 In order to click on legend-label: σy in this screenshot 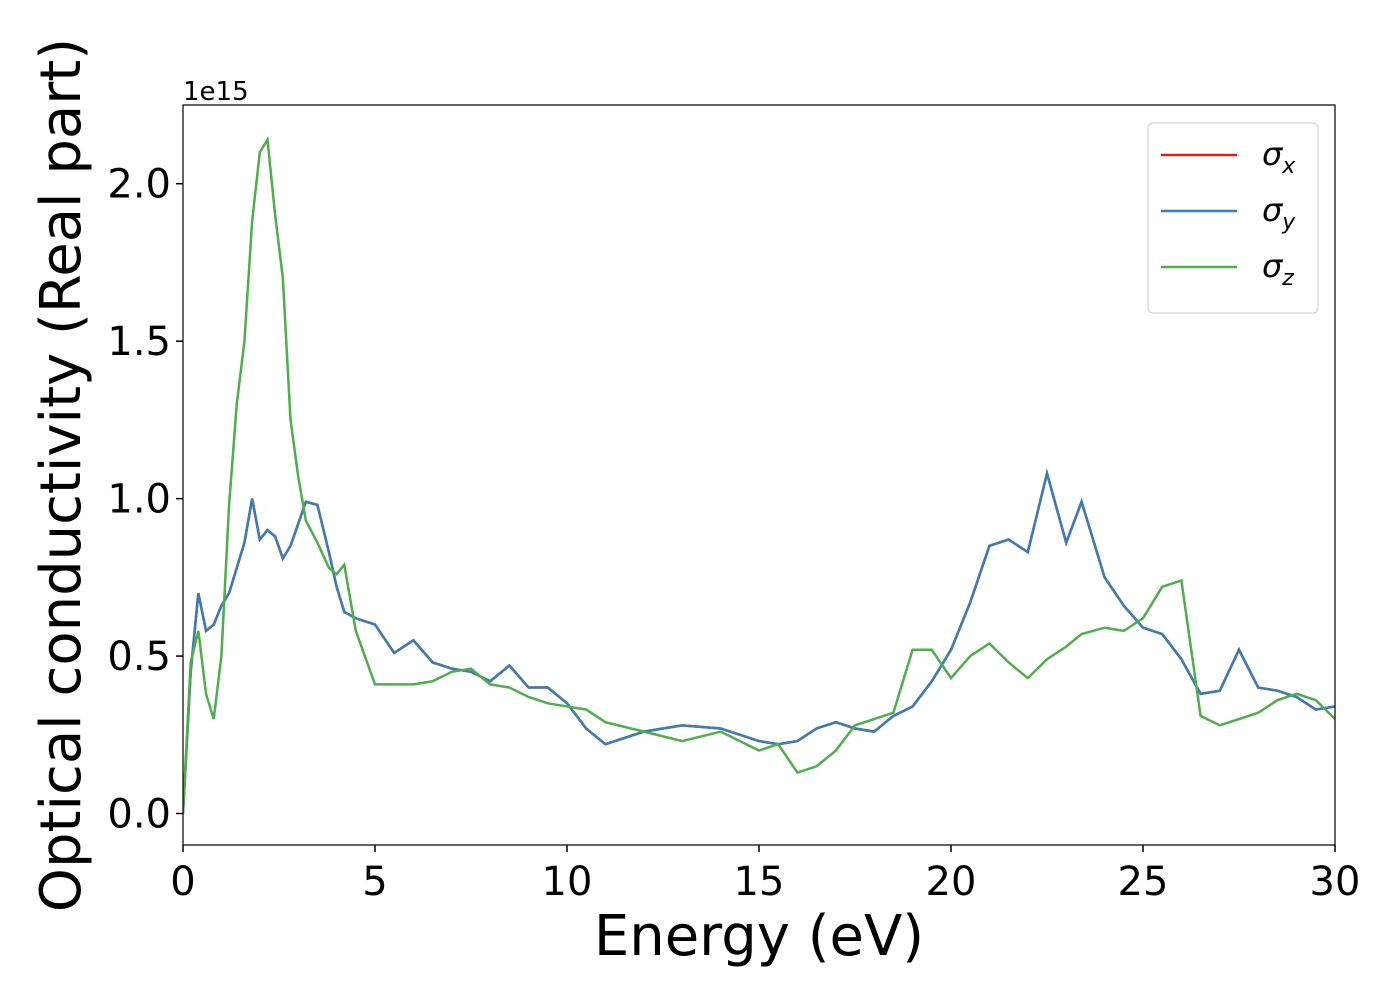, I will do `click(1279, 213)`.